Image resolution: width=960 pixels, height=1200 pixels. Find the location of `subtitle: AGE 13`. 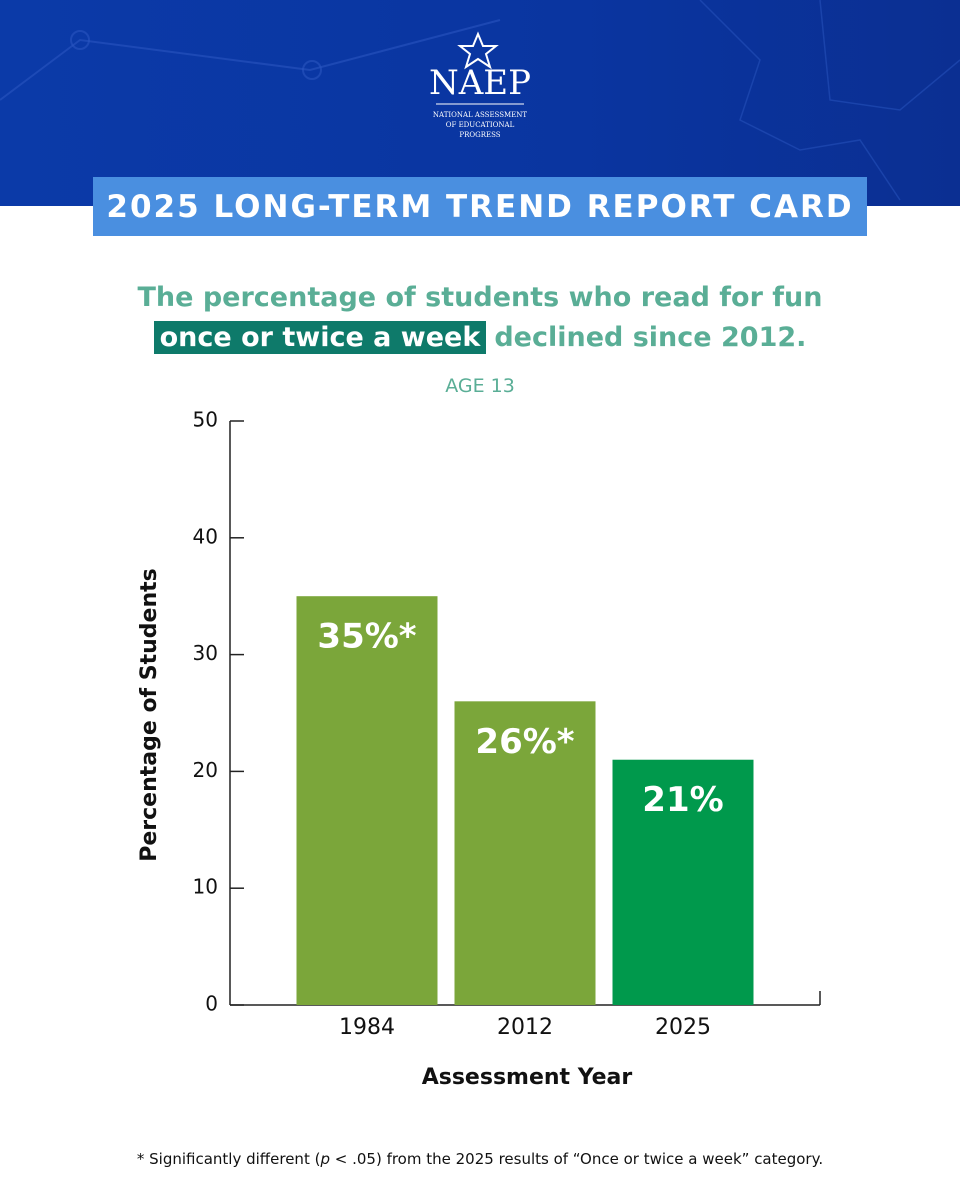

subtitle: AGE 13 is located at coordinates (480, 386).